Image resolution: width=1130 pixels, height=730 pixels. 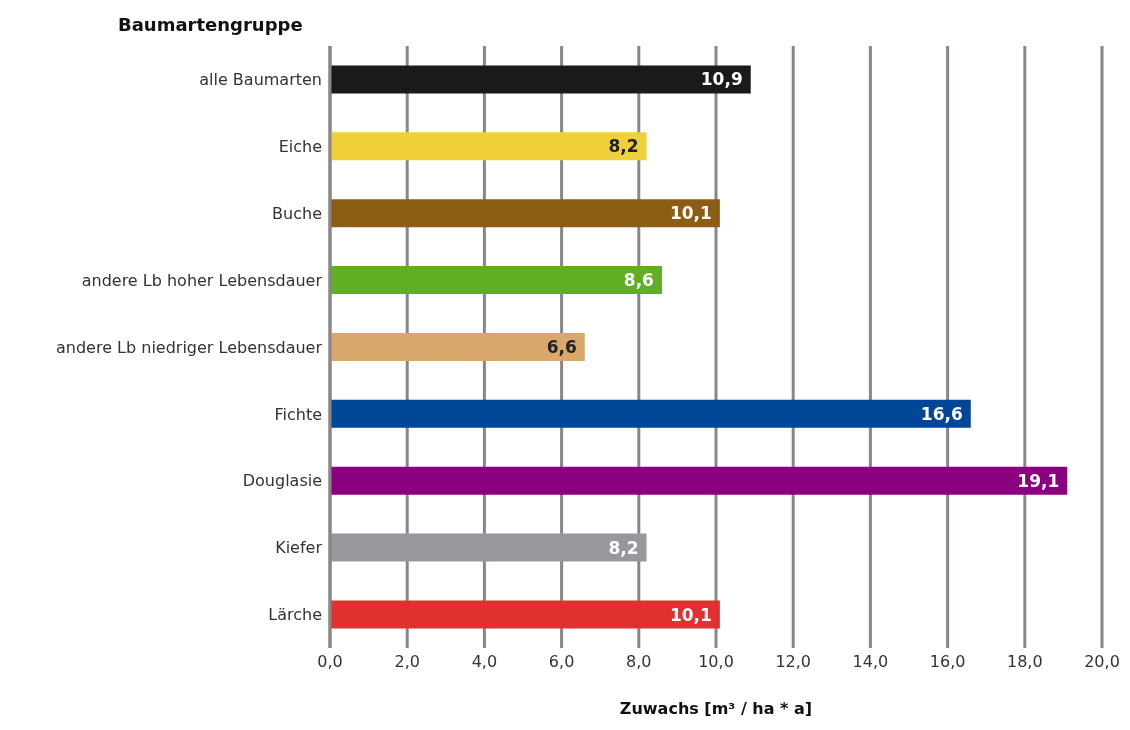 I want to click on x-tick-label: 12,0, so click(x=793, y=662).